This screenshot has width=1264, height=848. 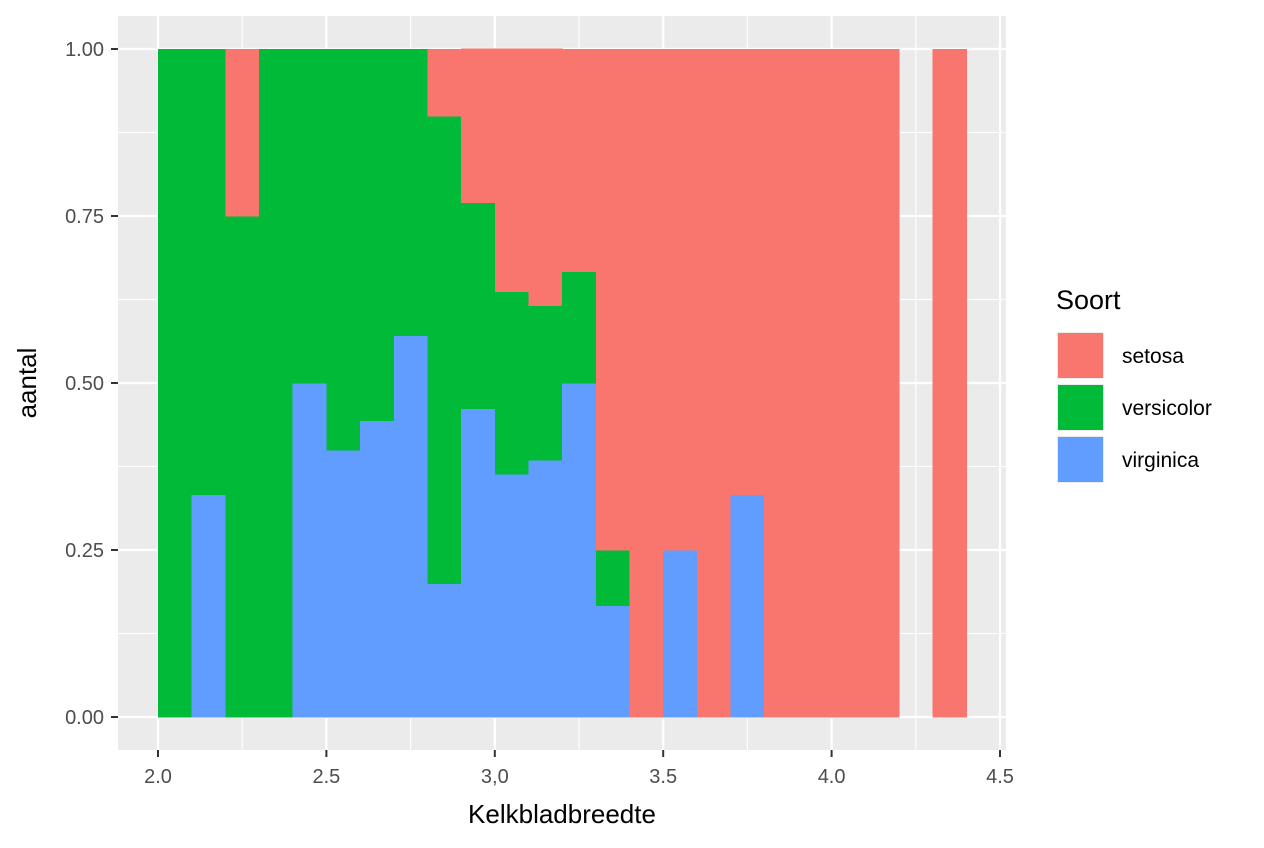 I want to click on x-tick-label: 4.5, so click(x=1000, y=777).